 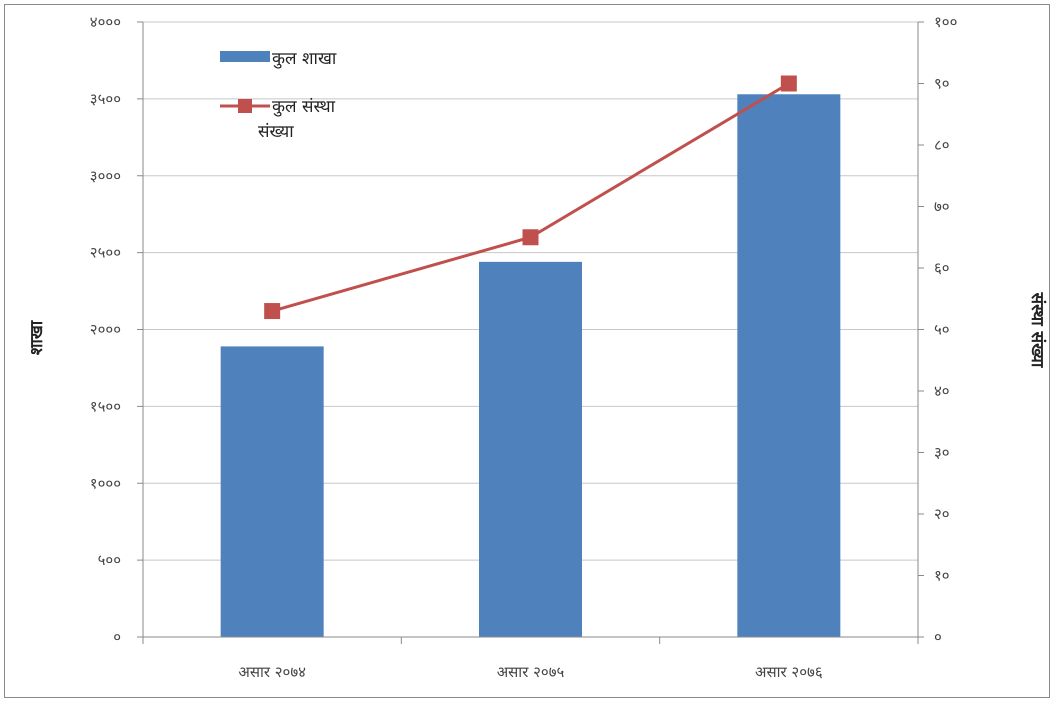 I want to click on left-axis-ticks: ० ५०० १००० १५०० २००० २५०० ३००० ३५०० ४०००, so click(x=116, y=329).